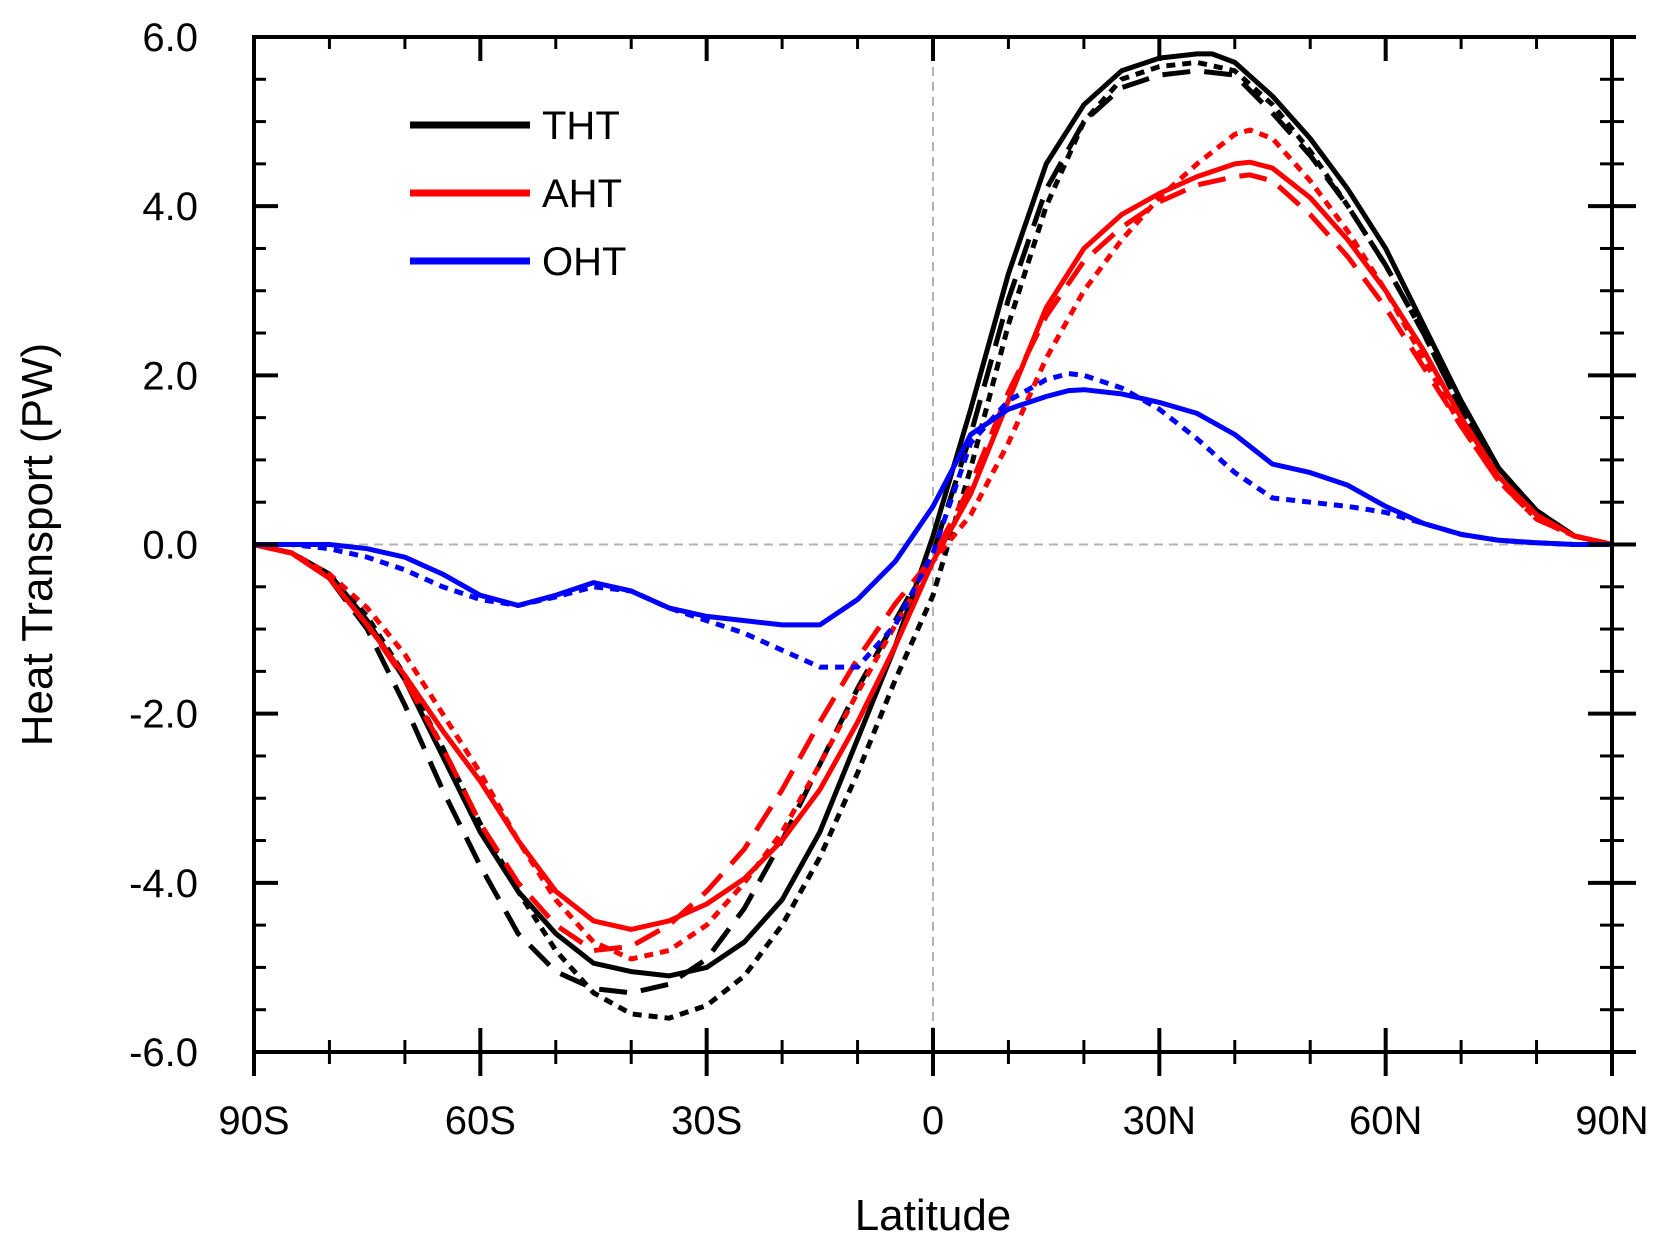 This screenshot has height=1255, width=1658. I want to click on y-tick-label: -2.0, so click(163, 715).